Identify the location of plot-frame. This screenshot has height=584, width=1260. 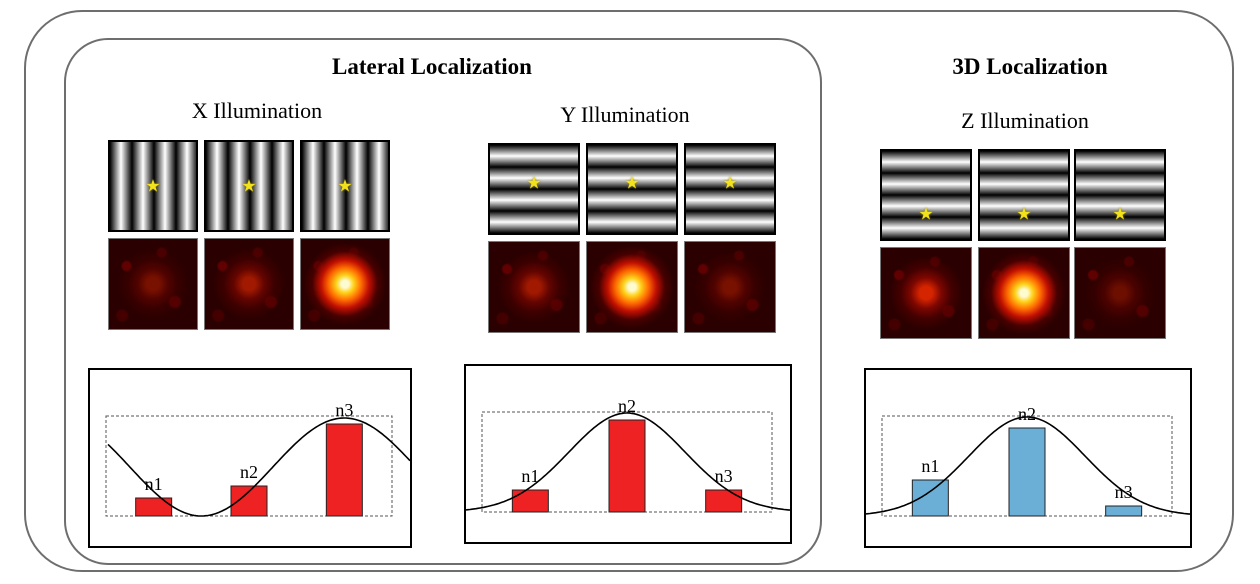
(249, 466).